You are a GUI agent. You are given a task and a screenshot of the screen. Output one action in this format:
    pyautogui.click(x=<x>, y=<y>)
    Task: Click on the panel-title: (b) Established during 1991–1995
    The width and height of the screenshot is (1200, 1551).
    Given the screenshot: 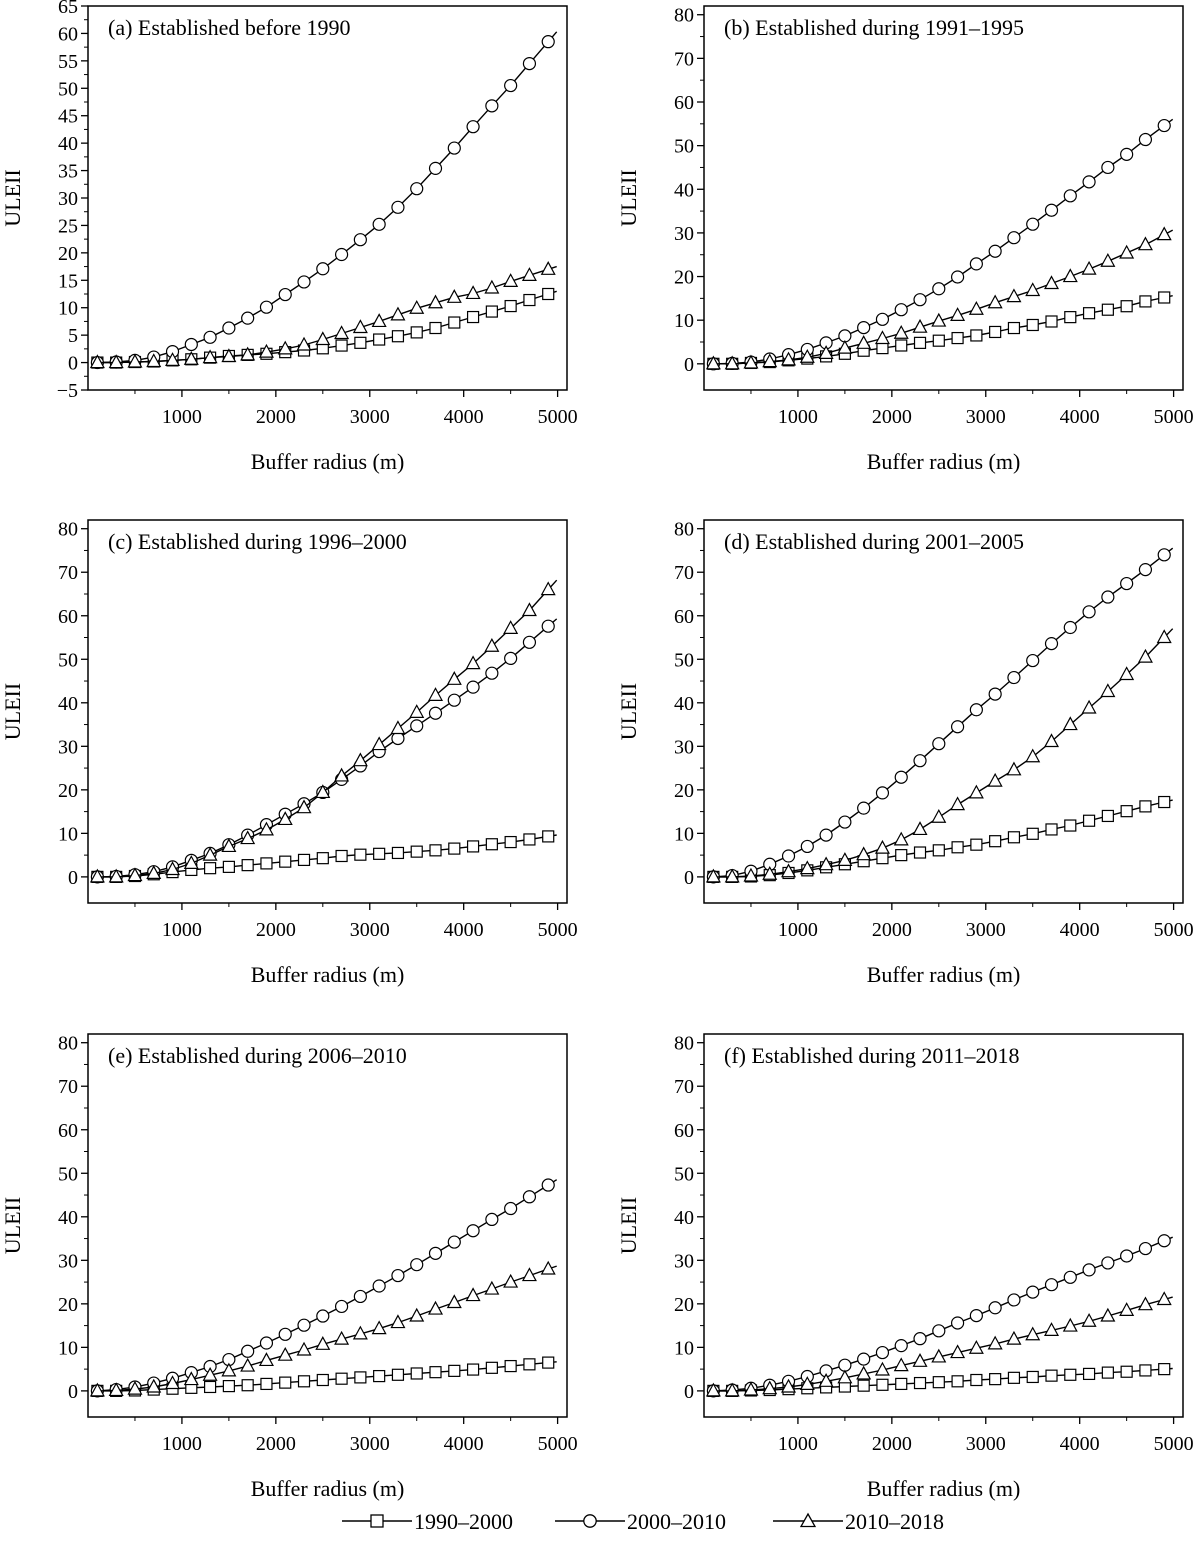 What is the action you would take?
    pyautogui.click(x=874, y=27)
    